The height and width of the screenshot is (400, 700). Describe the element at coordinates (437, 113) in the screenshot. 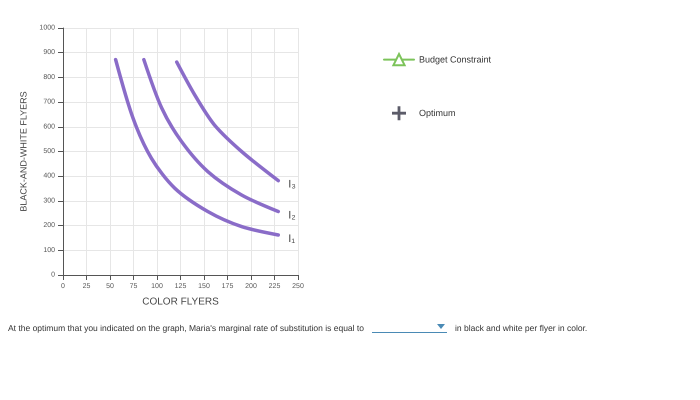

I see `legend-label: Optimum` at that location.